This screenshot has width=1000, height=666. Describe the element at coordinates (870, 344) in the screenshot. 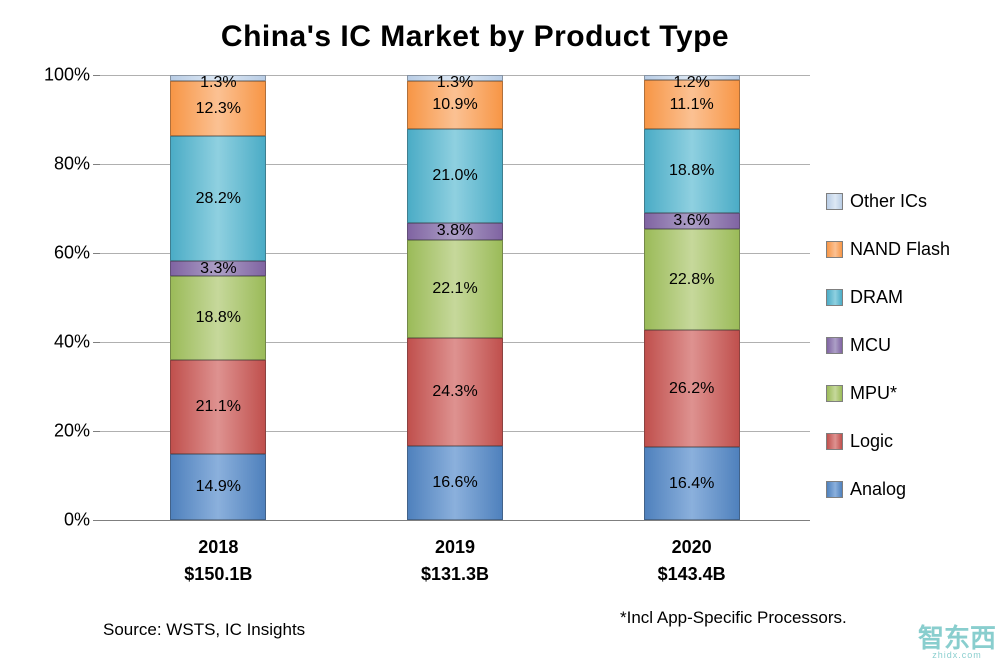

I see `legend-label: MCU` at that location.